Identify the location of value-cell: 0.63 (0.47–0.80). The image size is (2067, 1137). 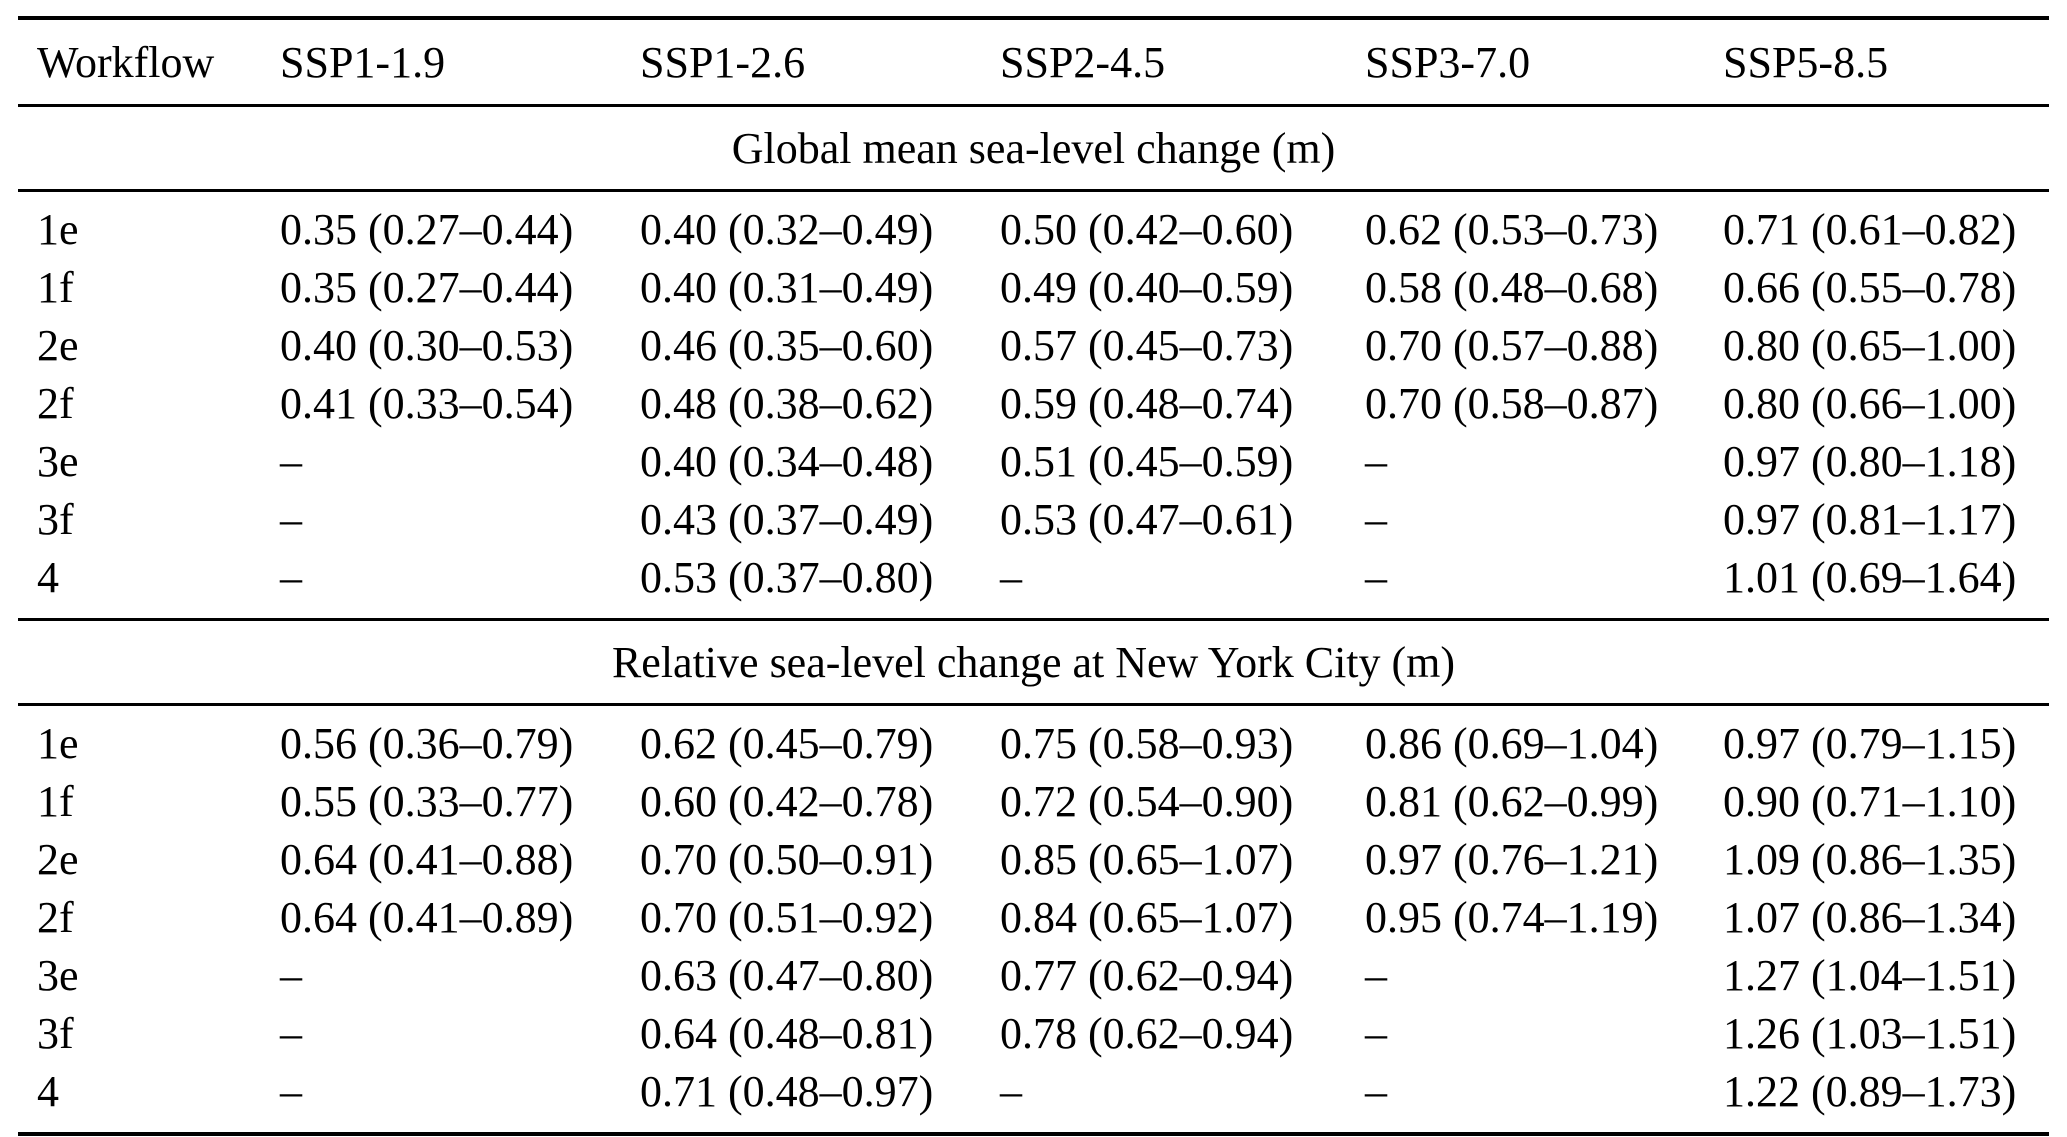
(787, 975).